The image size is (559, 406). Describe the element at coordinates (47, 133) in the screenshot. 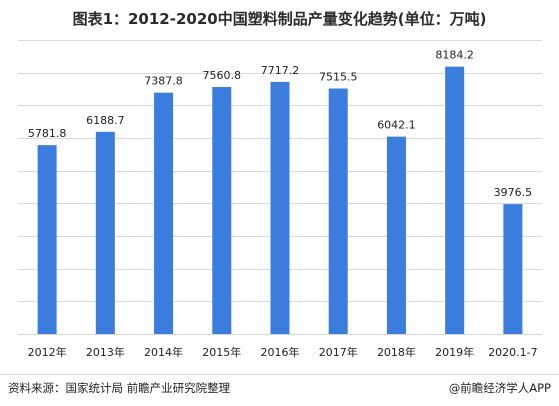

I see `value-label: 5781.8` at that location.